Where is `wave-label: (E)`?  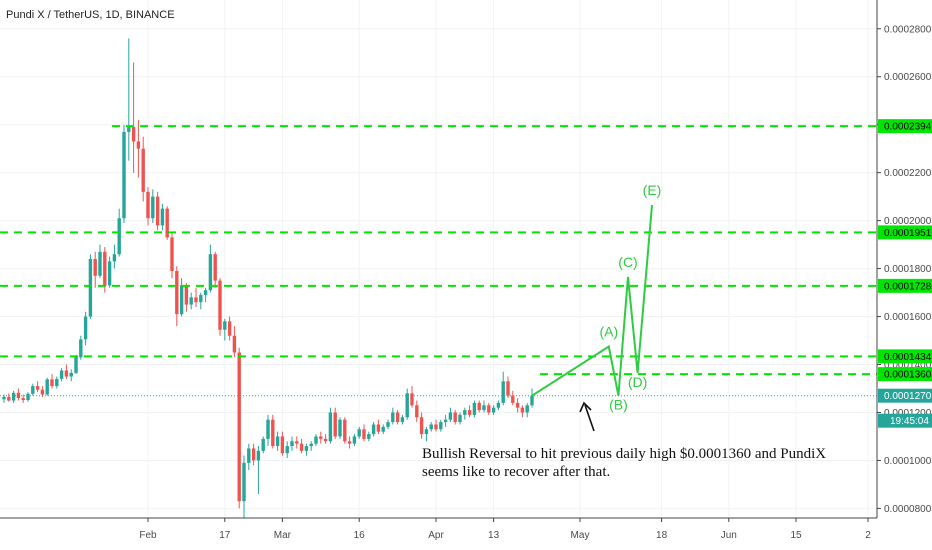 wave-label: (E) is located at coordinates (652, 190).